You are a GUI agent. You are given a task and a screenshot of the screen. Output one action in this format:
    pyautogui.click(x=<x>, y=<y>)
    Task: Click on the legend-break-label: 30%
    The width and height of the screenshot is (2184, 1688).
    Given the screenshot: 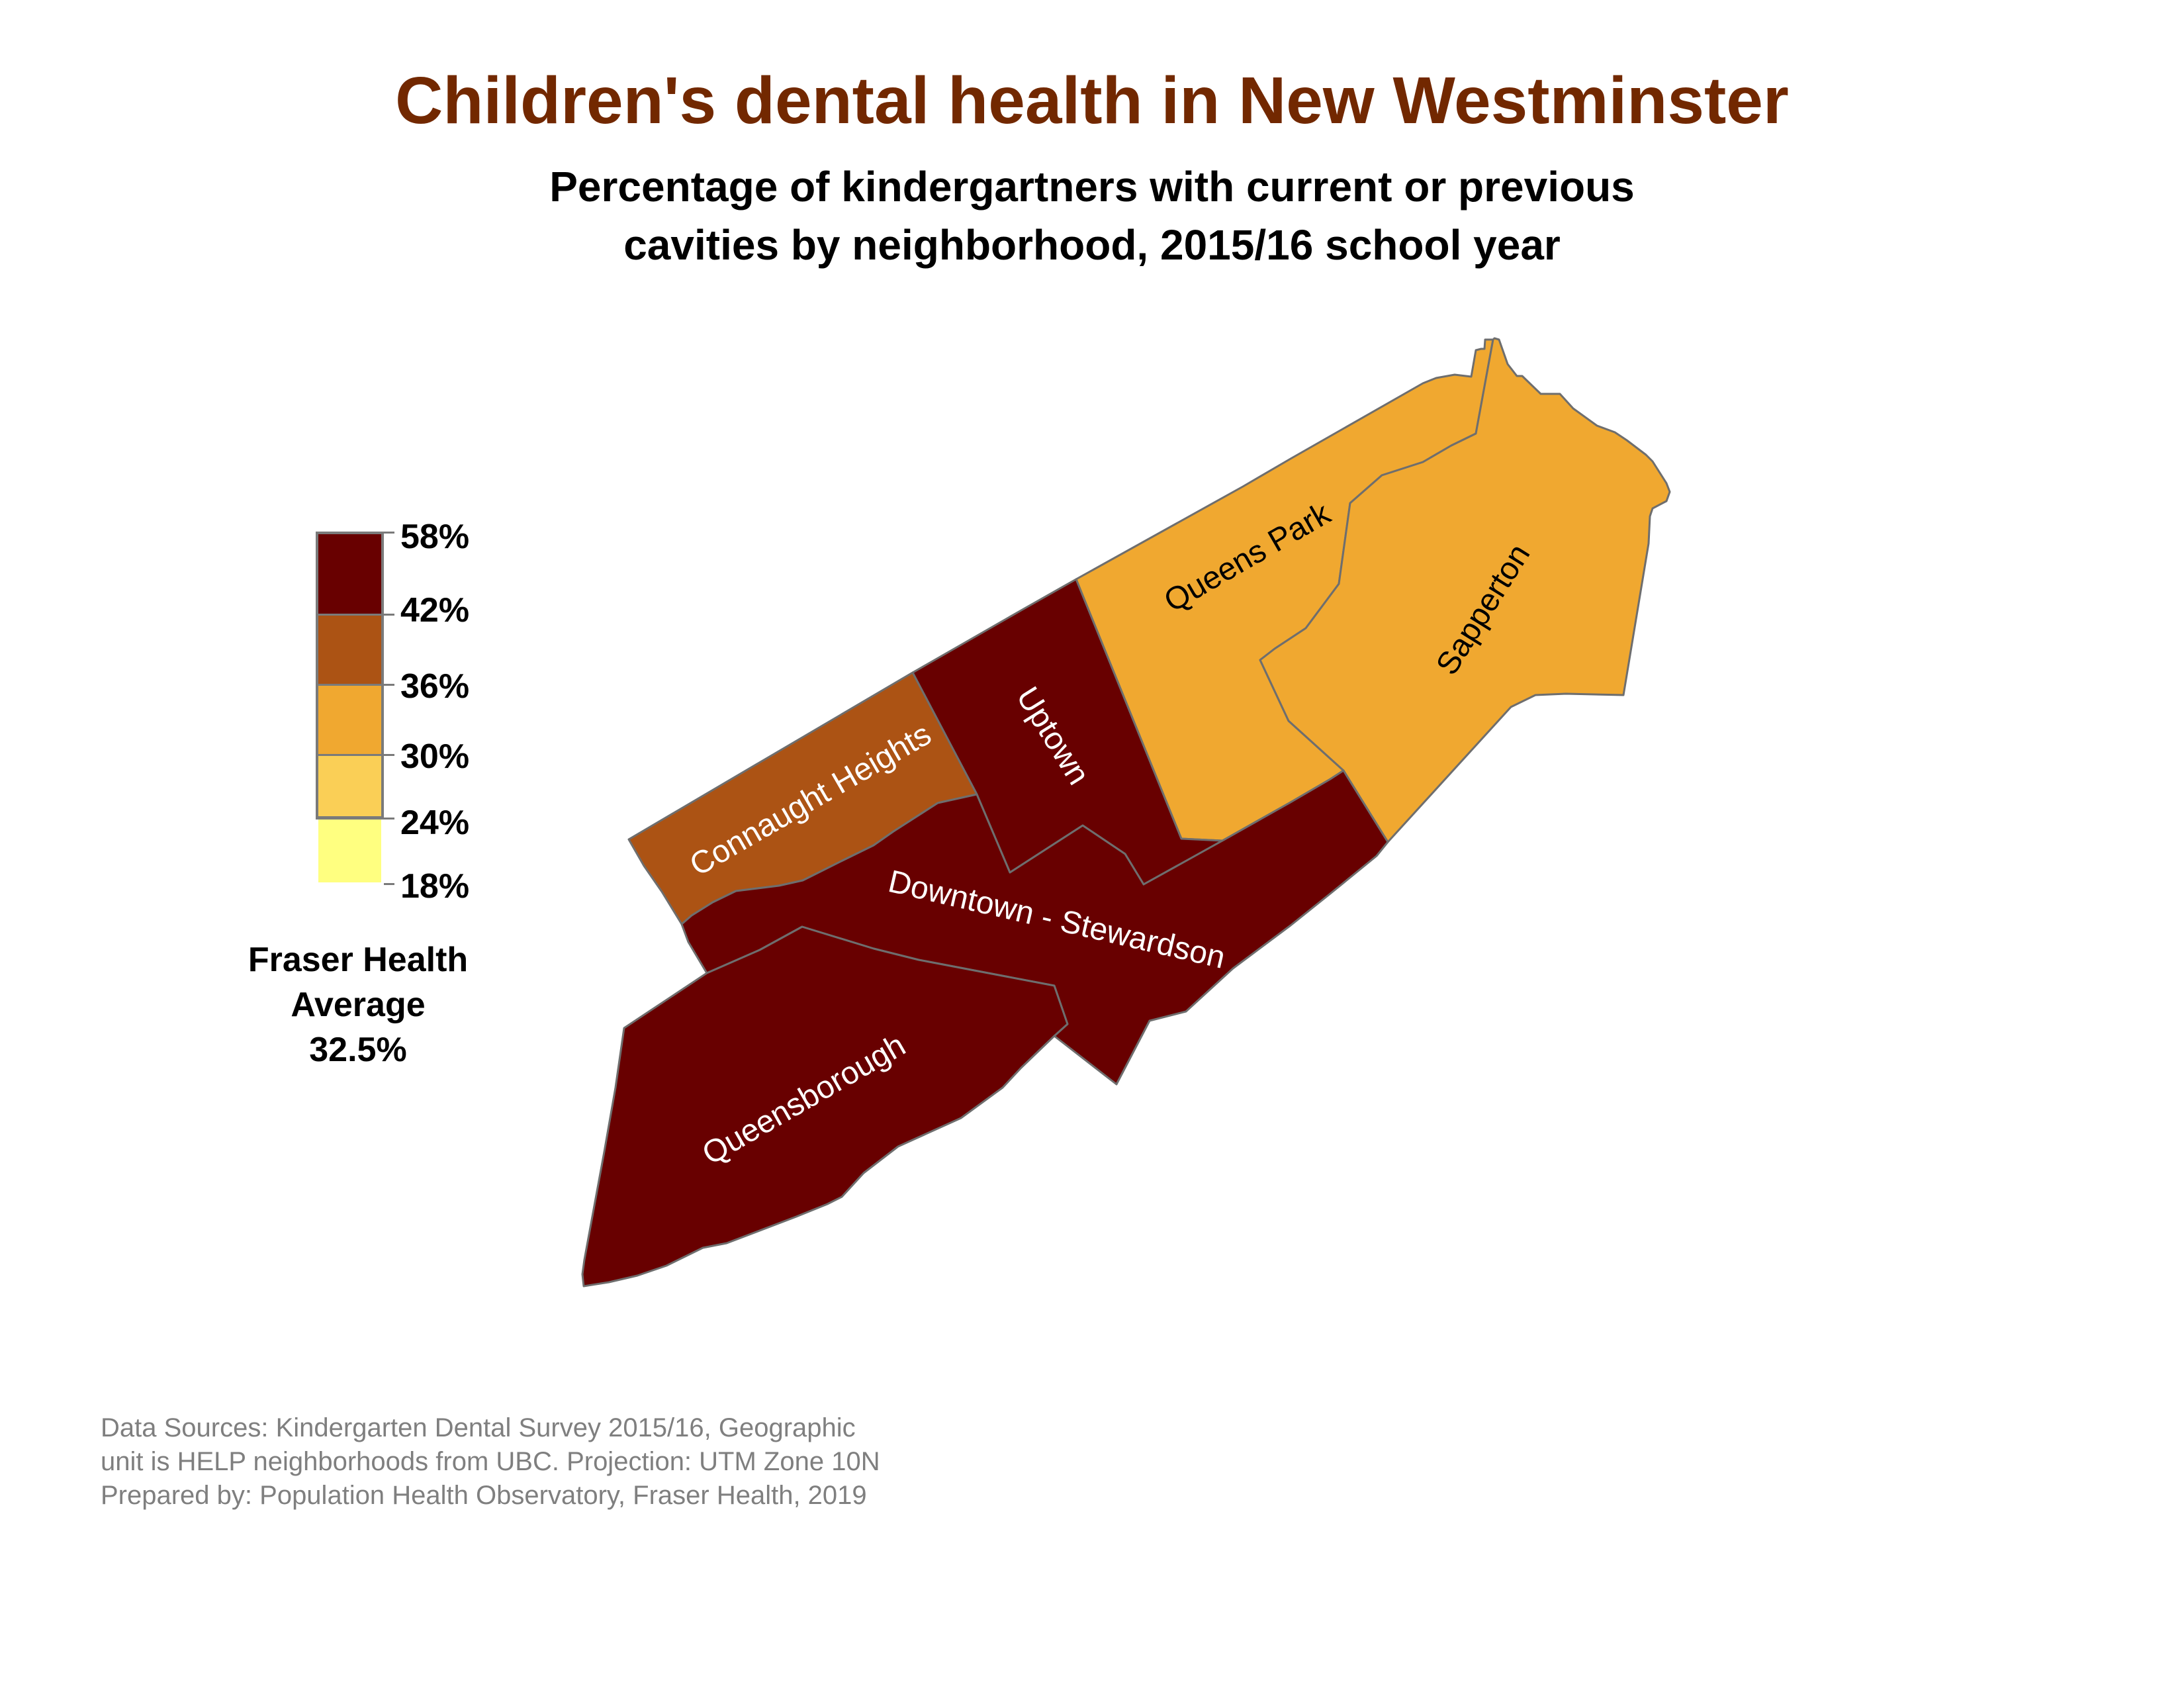 What is the action you would take?
    pyautogui.click(x=435, y=756)
    